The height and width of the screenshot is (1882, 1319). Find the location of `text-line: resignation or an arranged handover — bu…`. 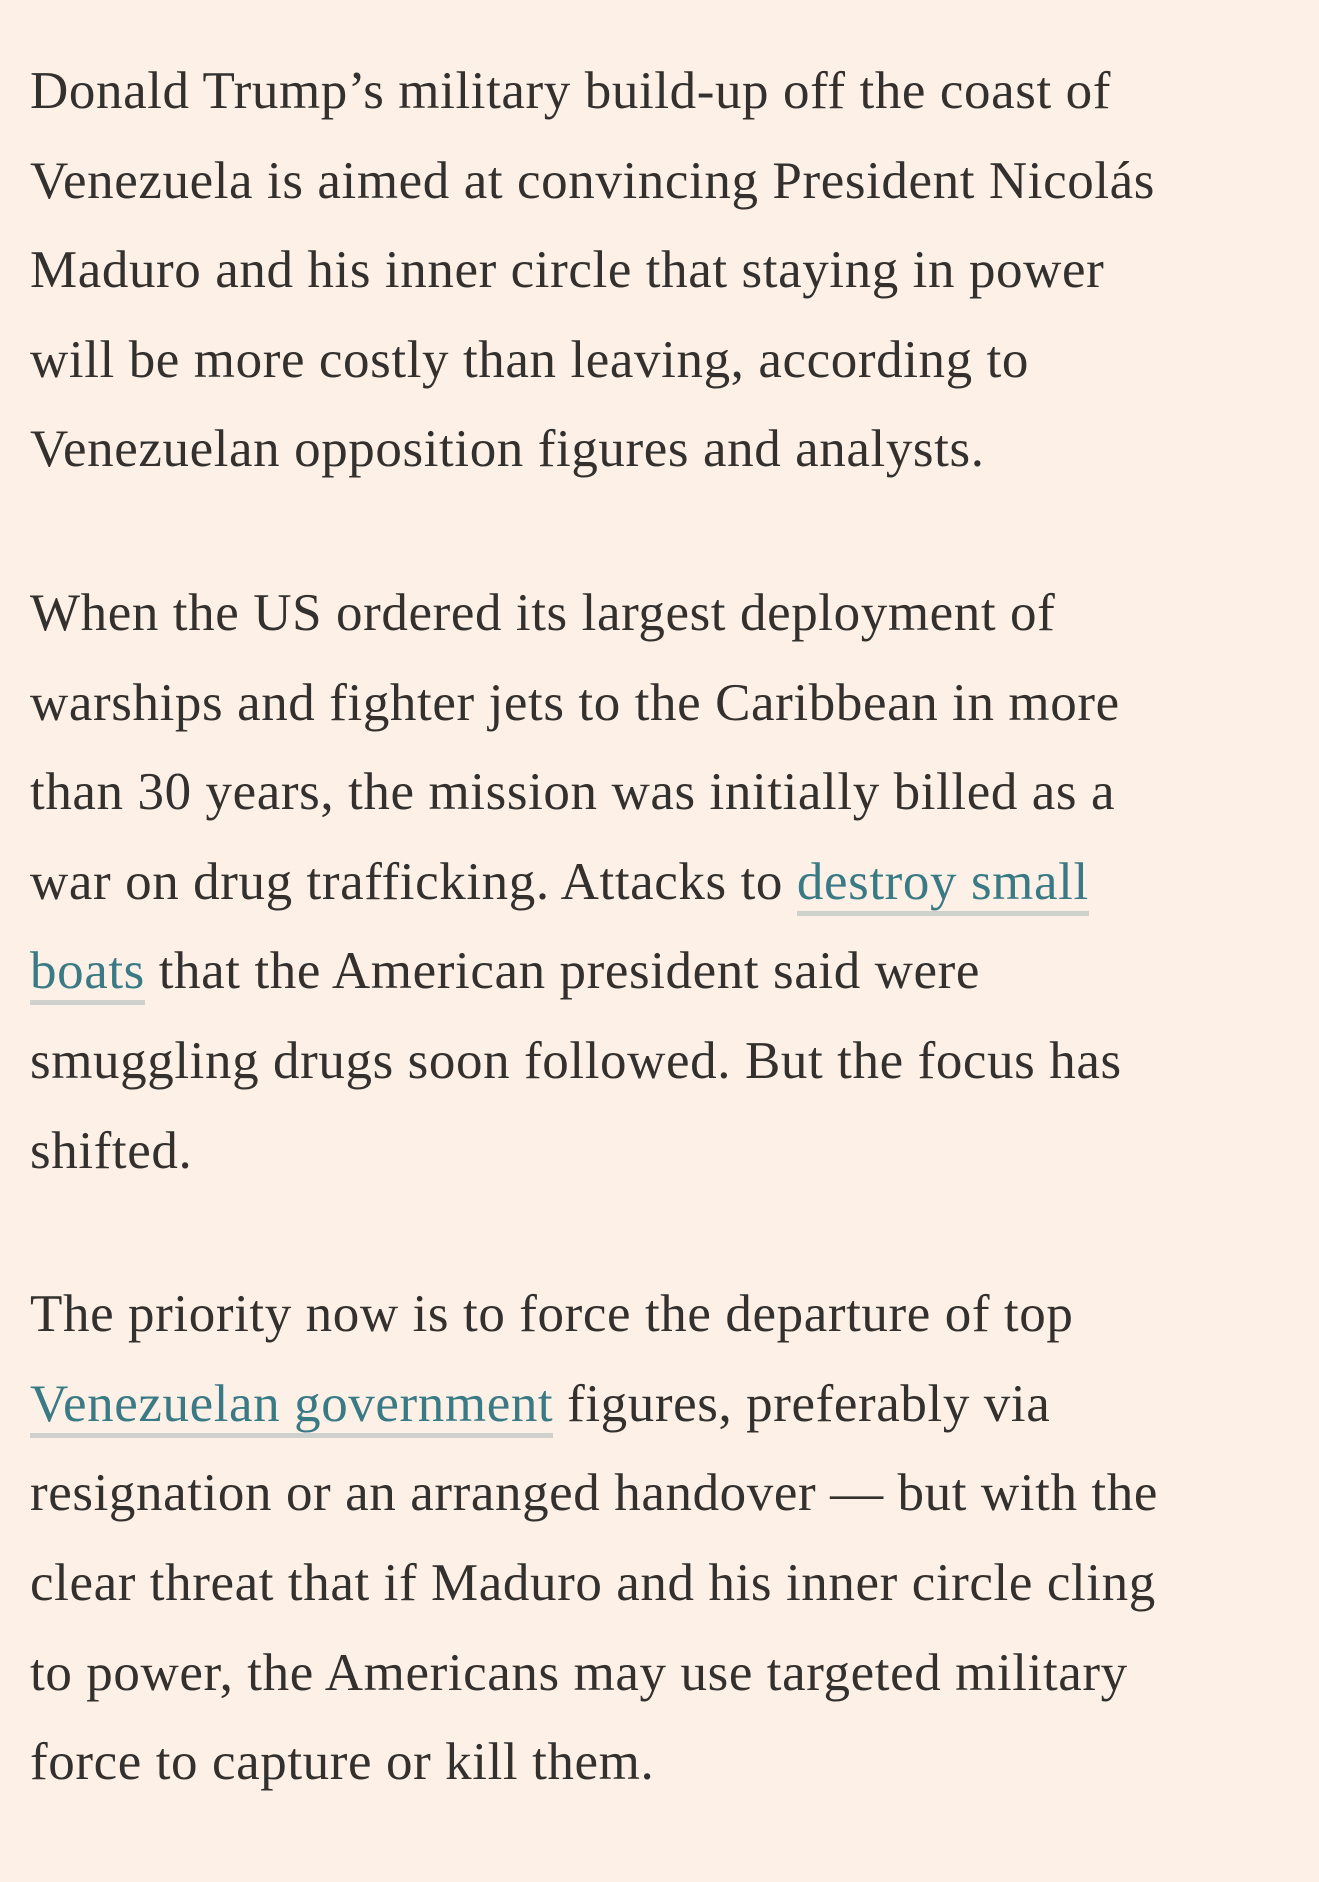

text-line: resignation or an arranged handover — bu… is located at coordinates (665, 1494).